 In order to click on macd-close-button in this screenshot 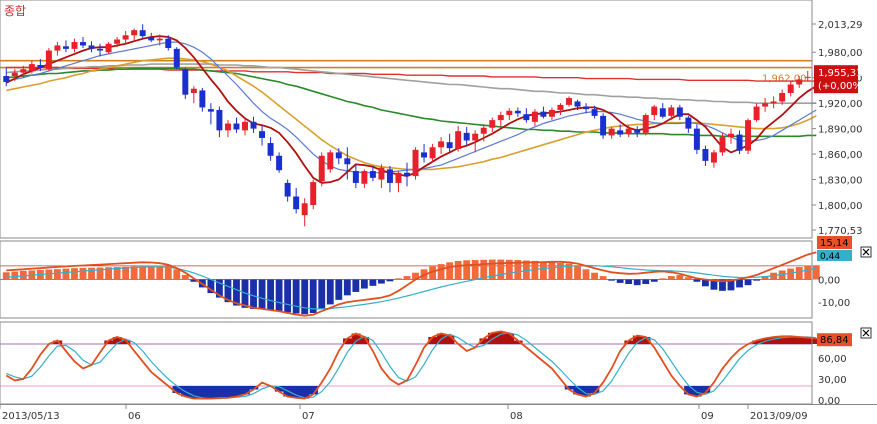, I will do `click(866, 252)`.